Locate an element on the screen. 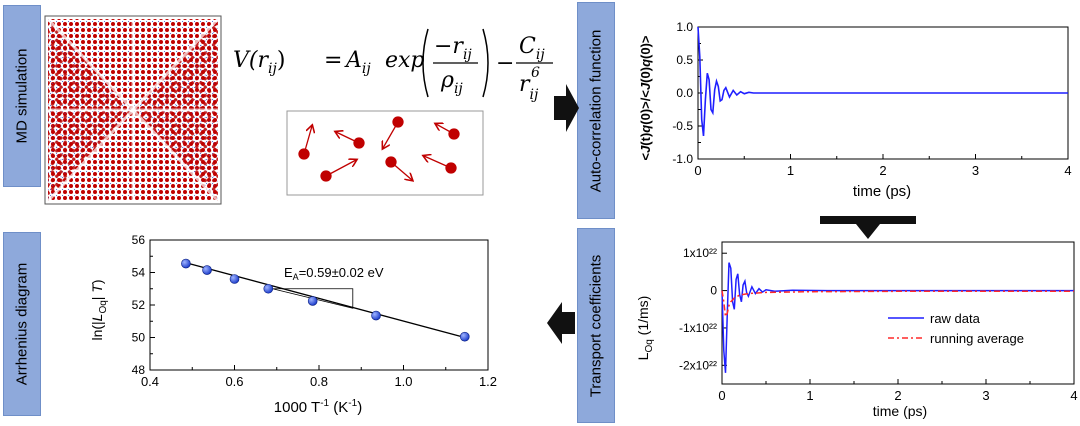 This screenshot has height=426, width=1080. svg-text: rij is located at coordinates (529, 87).